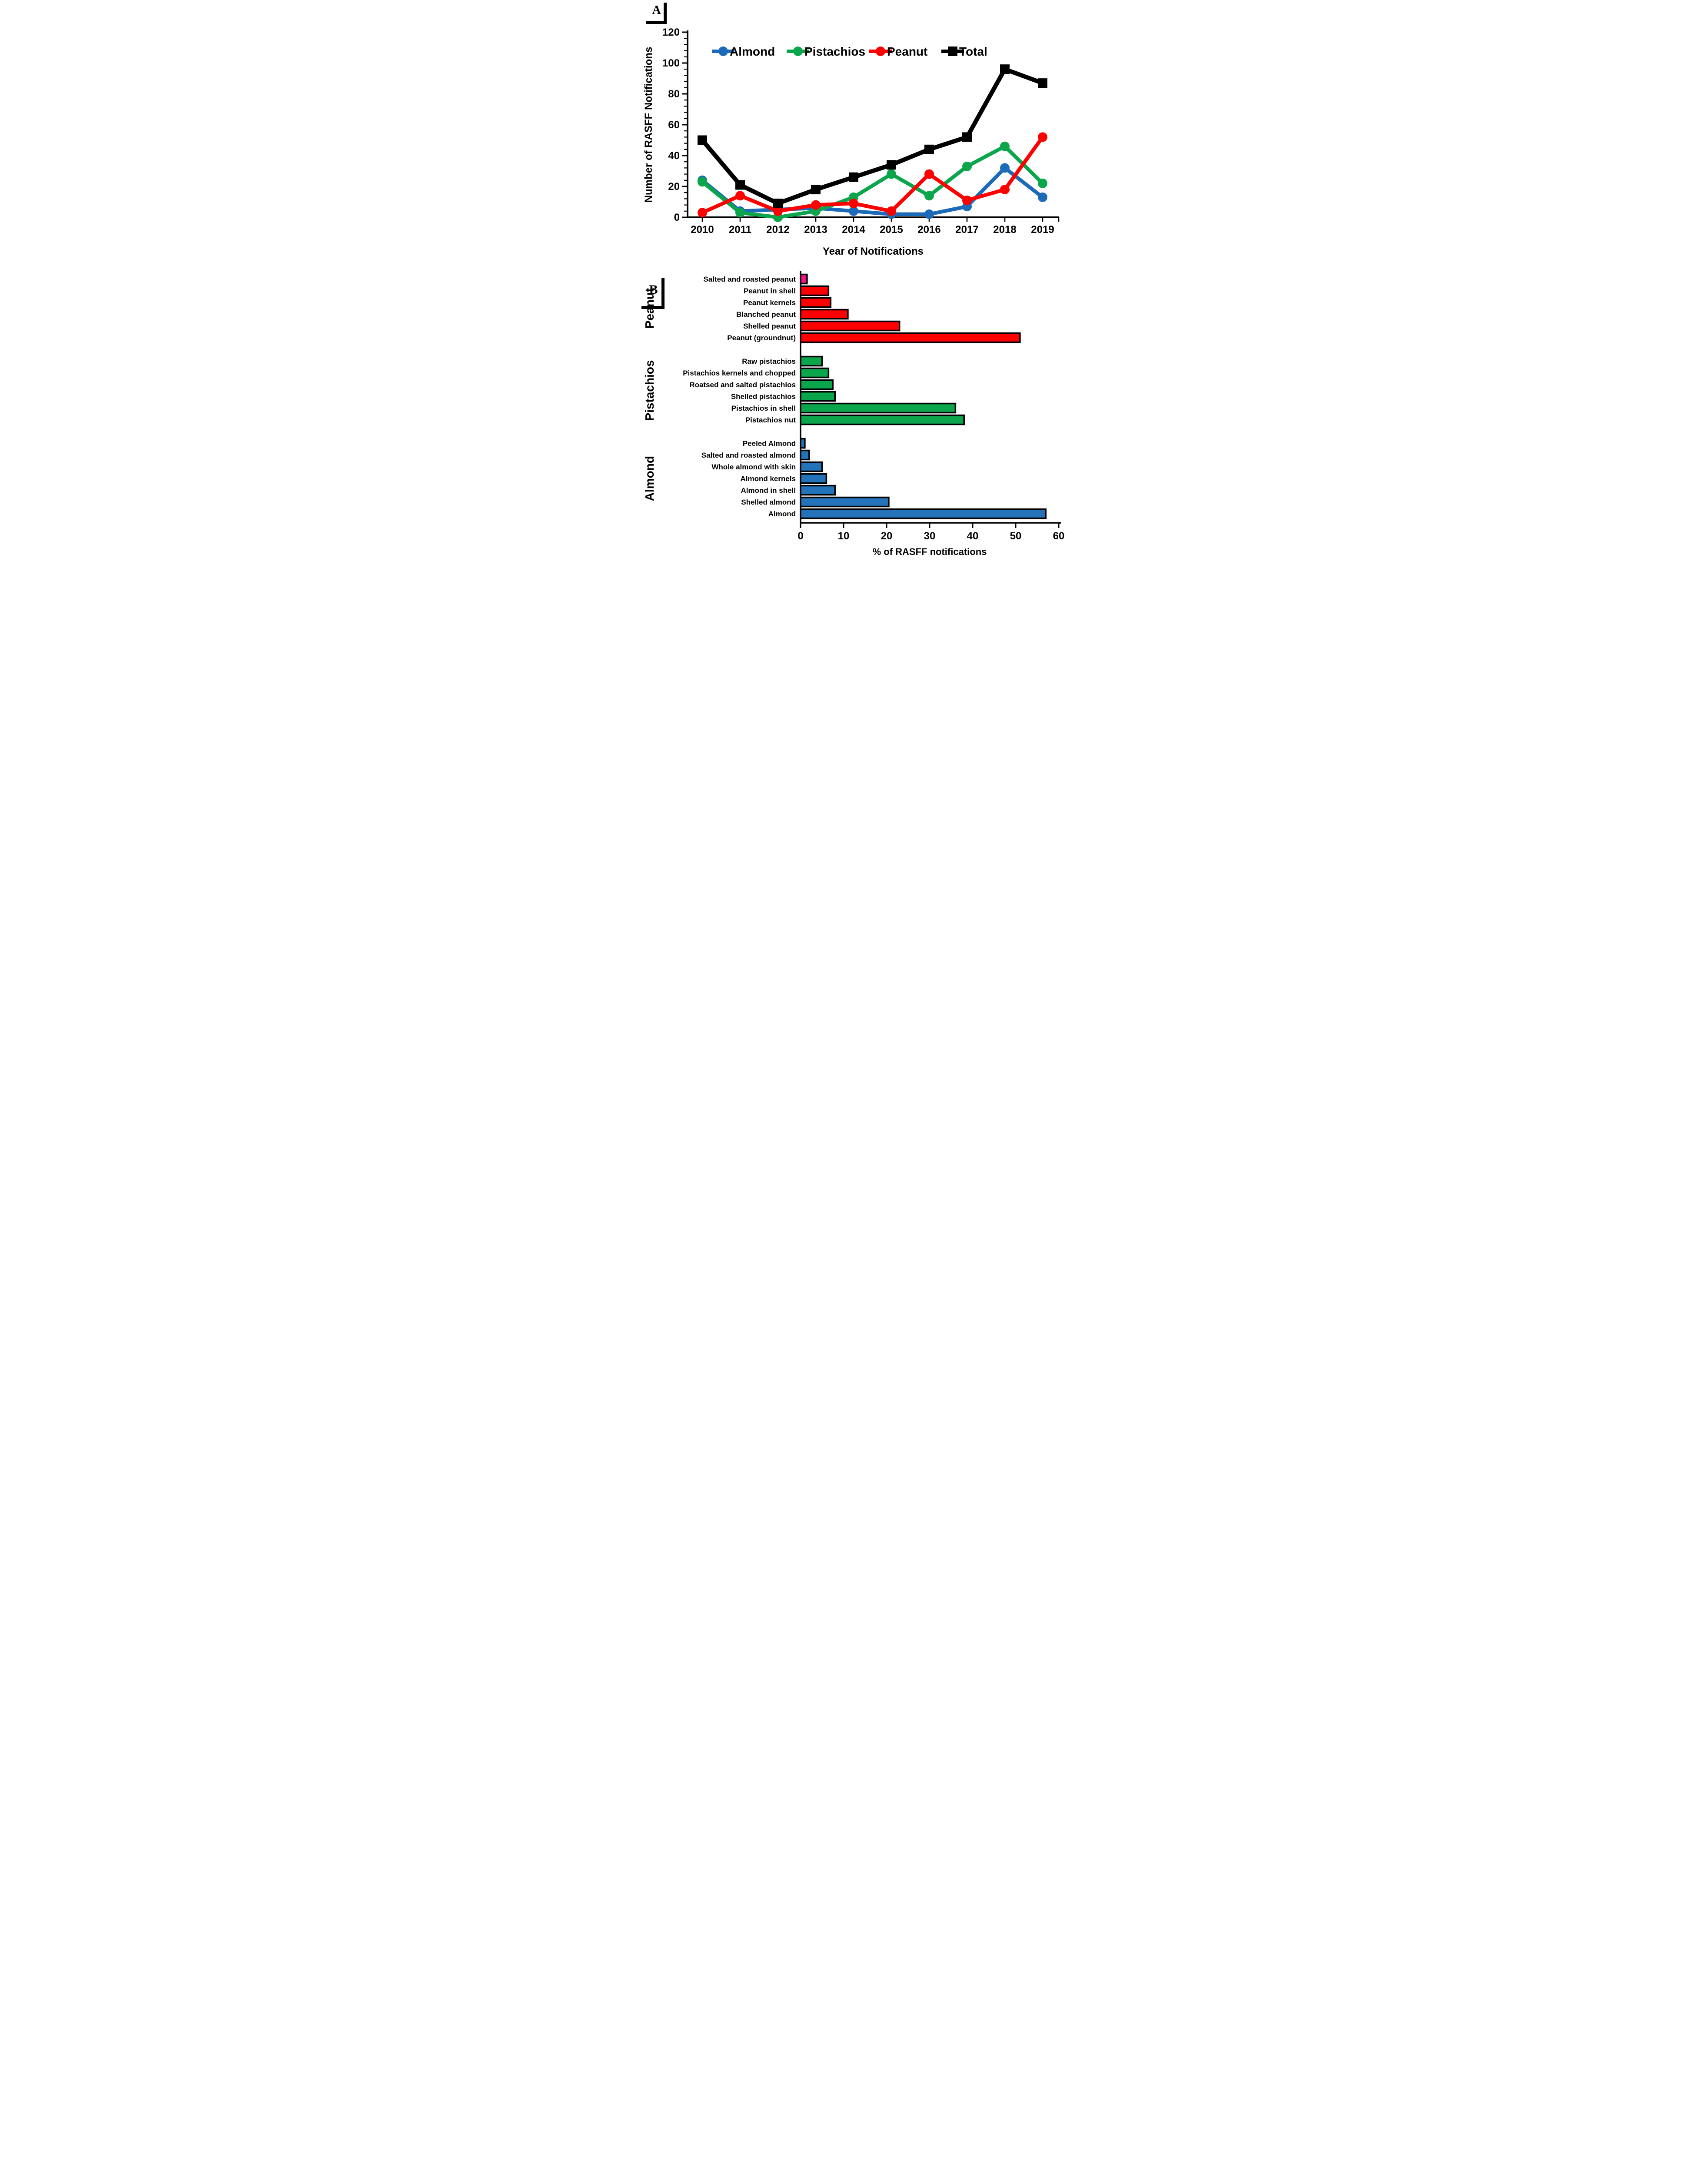 This screenshot has width=1708, height=2173. What do you see at coordinates (768, 502) in the screenshot?
I see `bar-label: Shelled almond` at bounding box center [768, 502].